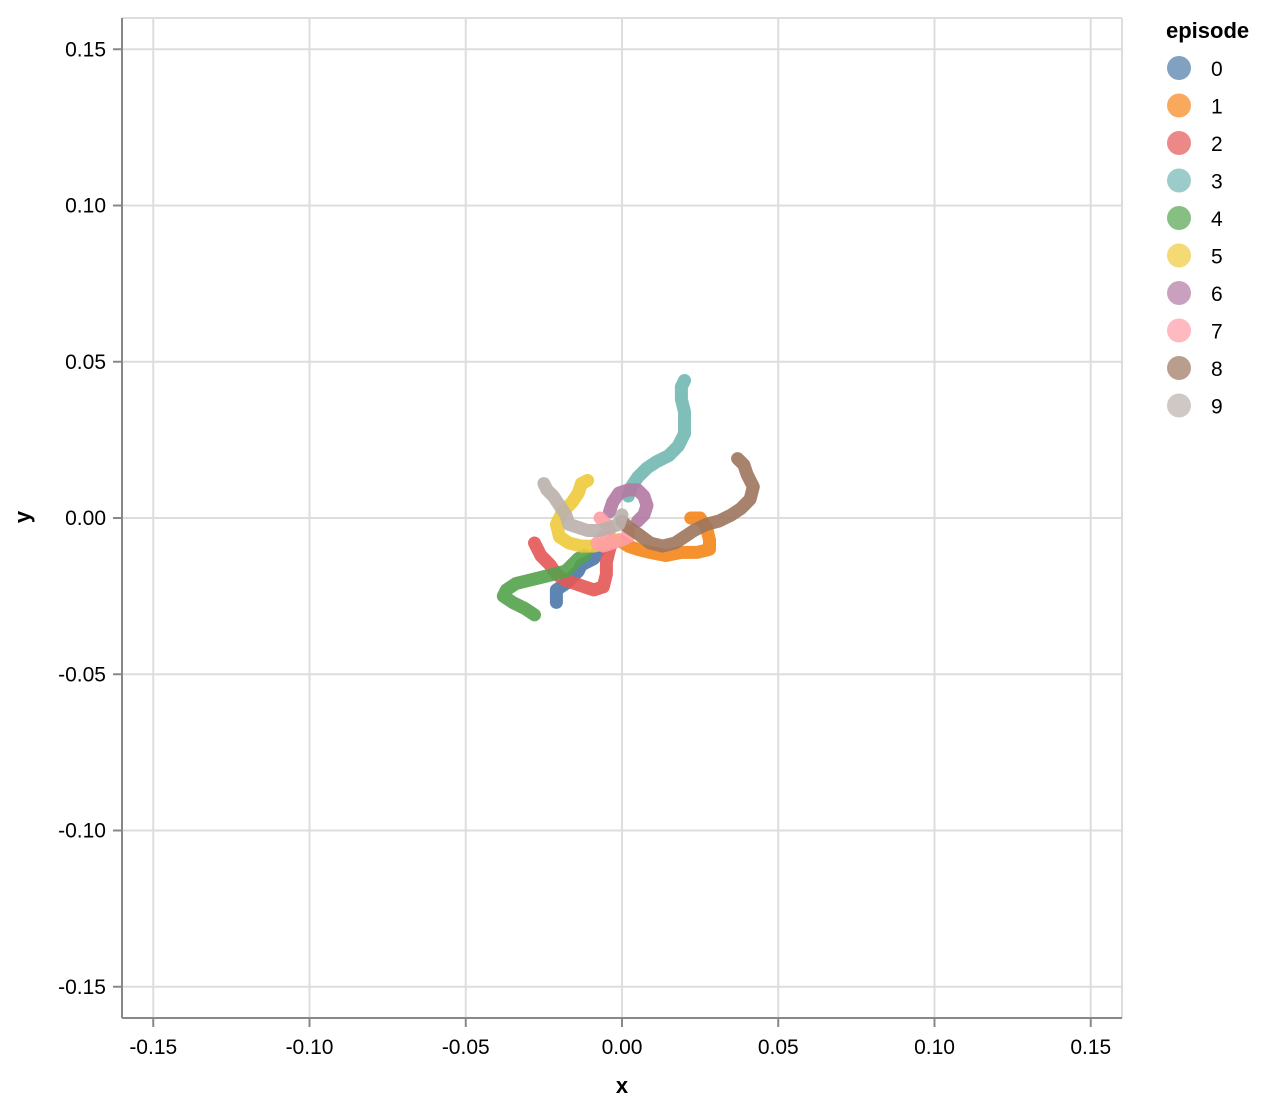  Describe the element at coordinates (153, 1047) in the screenshot. I see `x-tick-label: -0.15` at that location.